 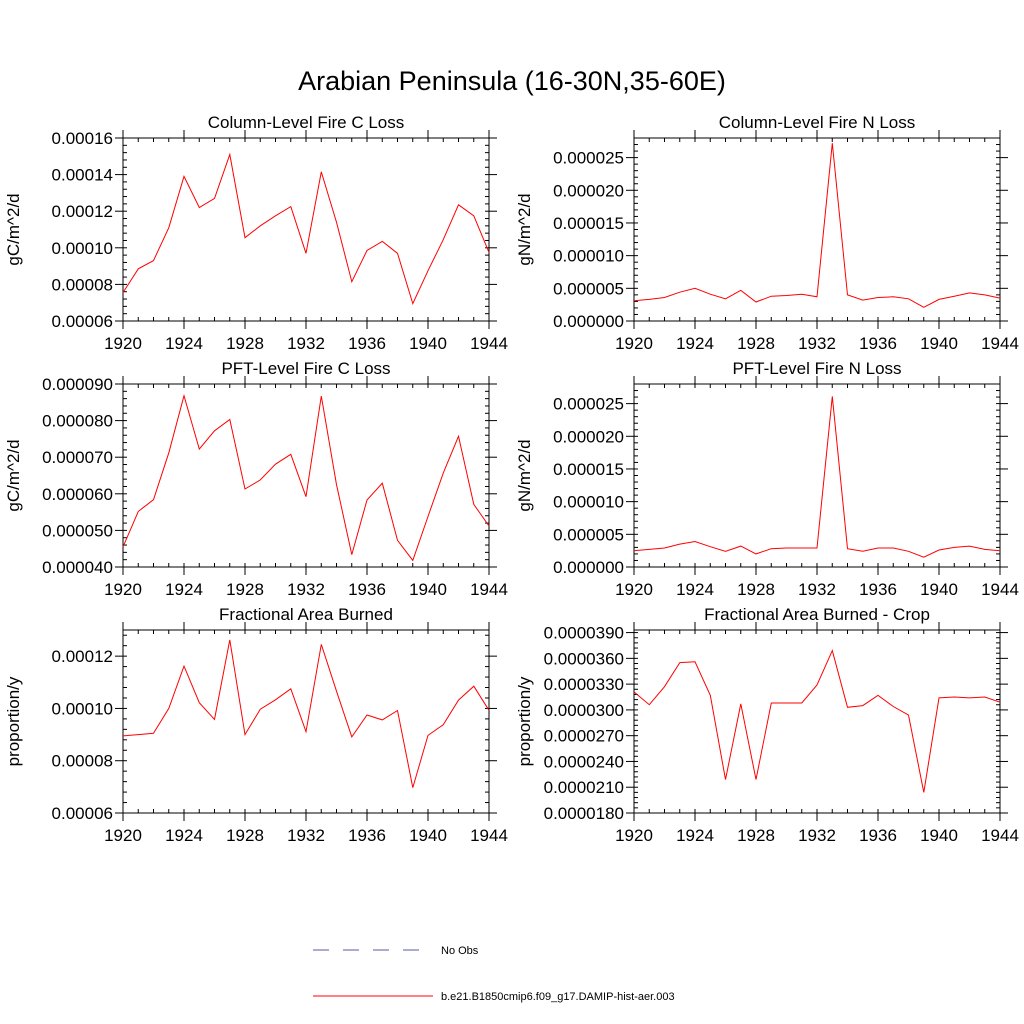 What do you see at coordinates (584, 684) in the screenshot?
I see `y-tick-label: 0.0000330` at bounding box center [584, 684].